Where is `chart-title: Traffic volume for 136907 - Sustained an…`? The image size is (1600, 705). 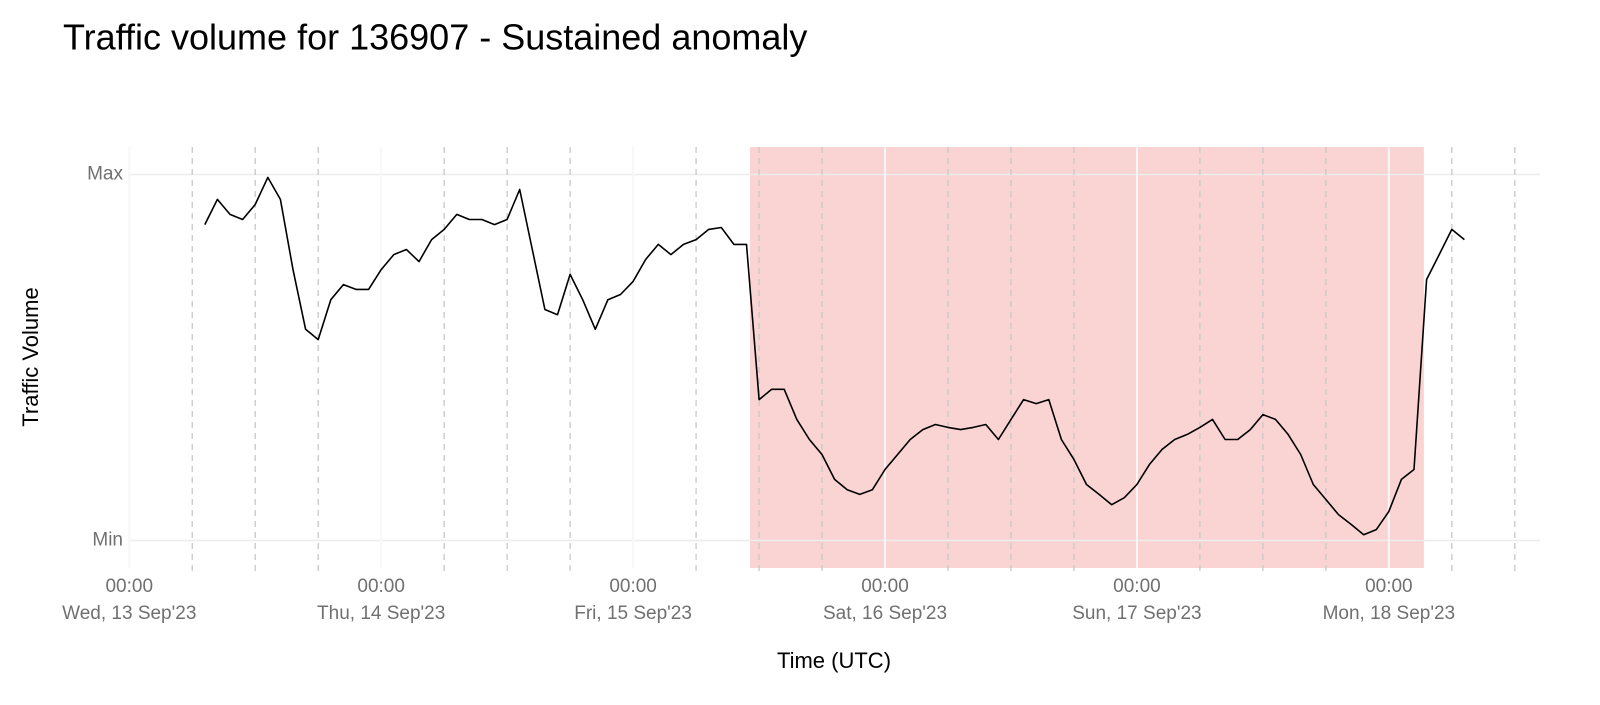
chart-title: Traffic volume for 136907 - Sustained an… is located at coordinates (435, 37).